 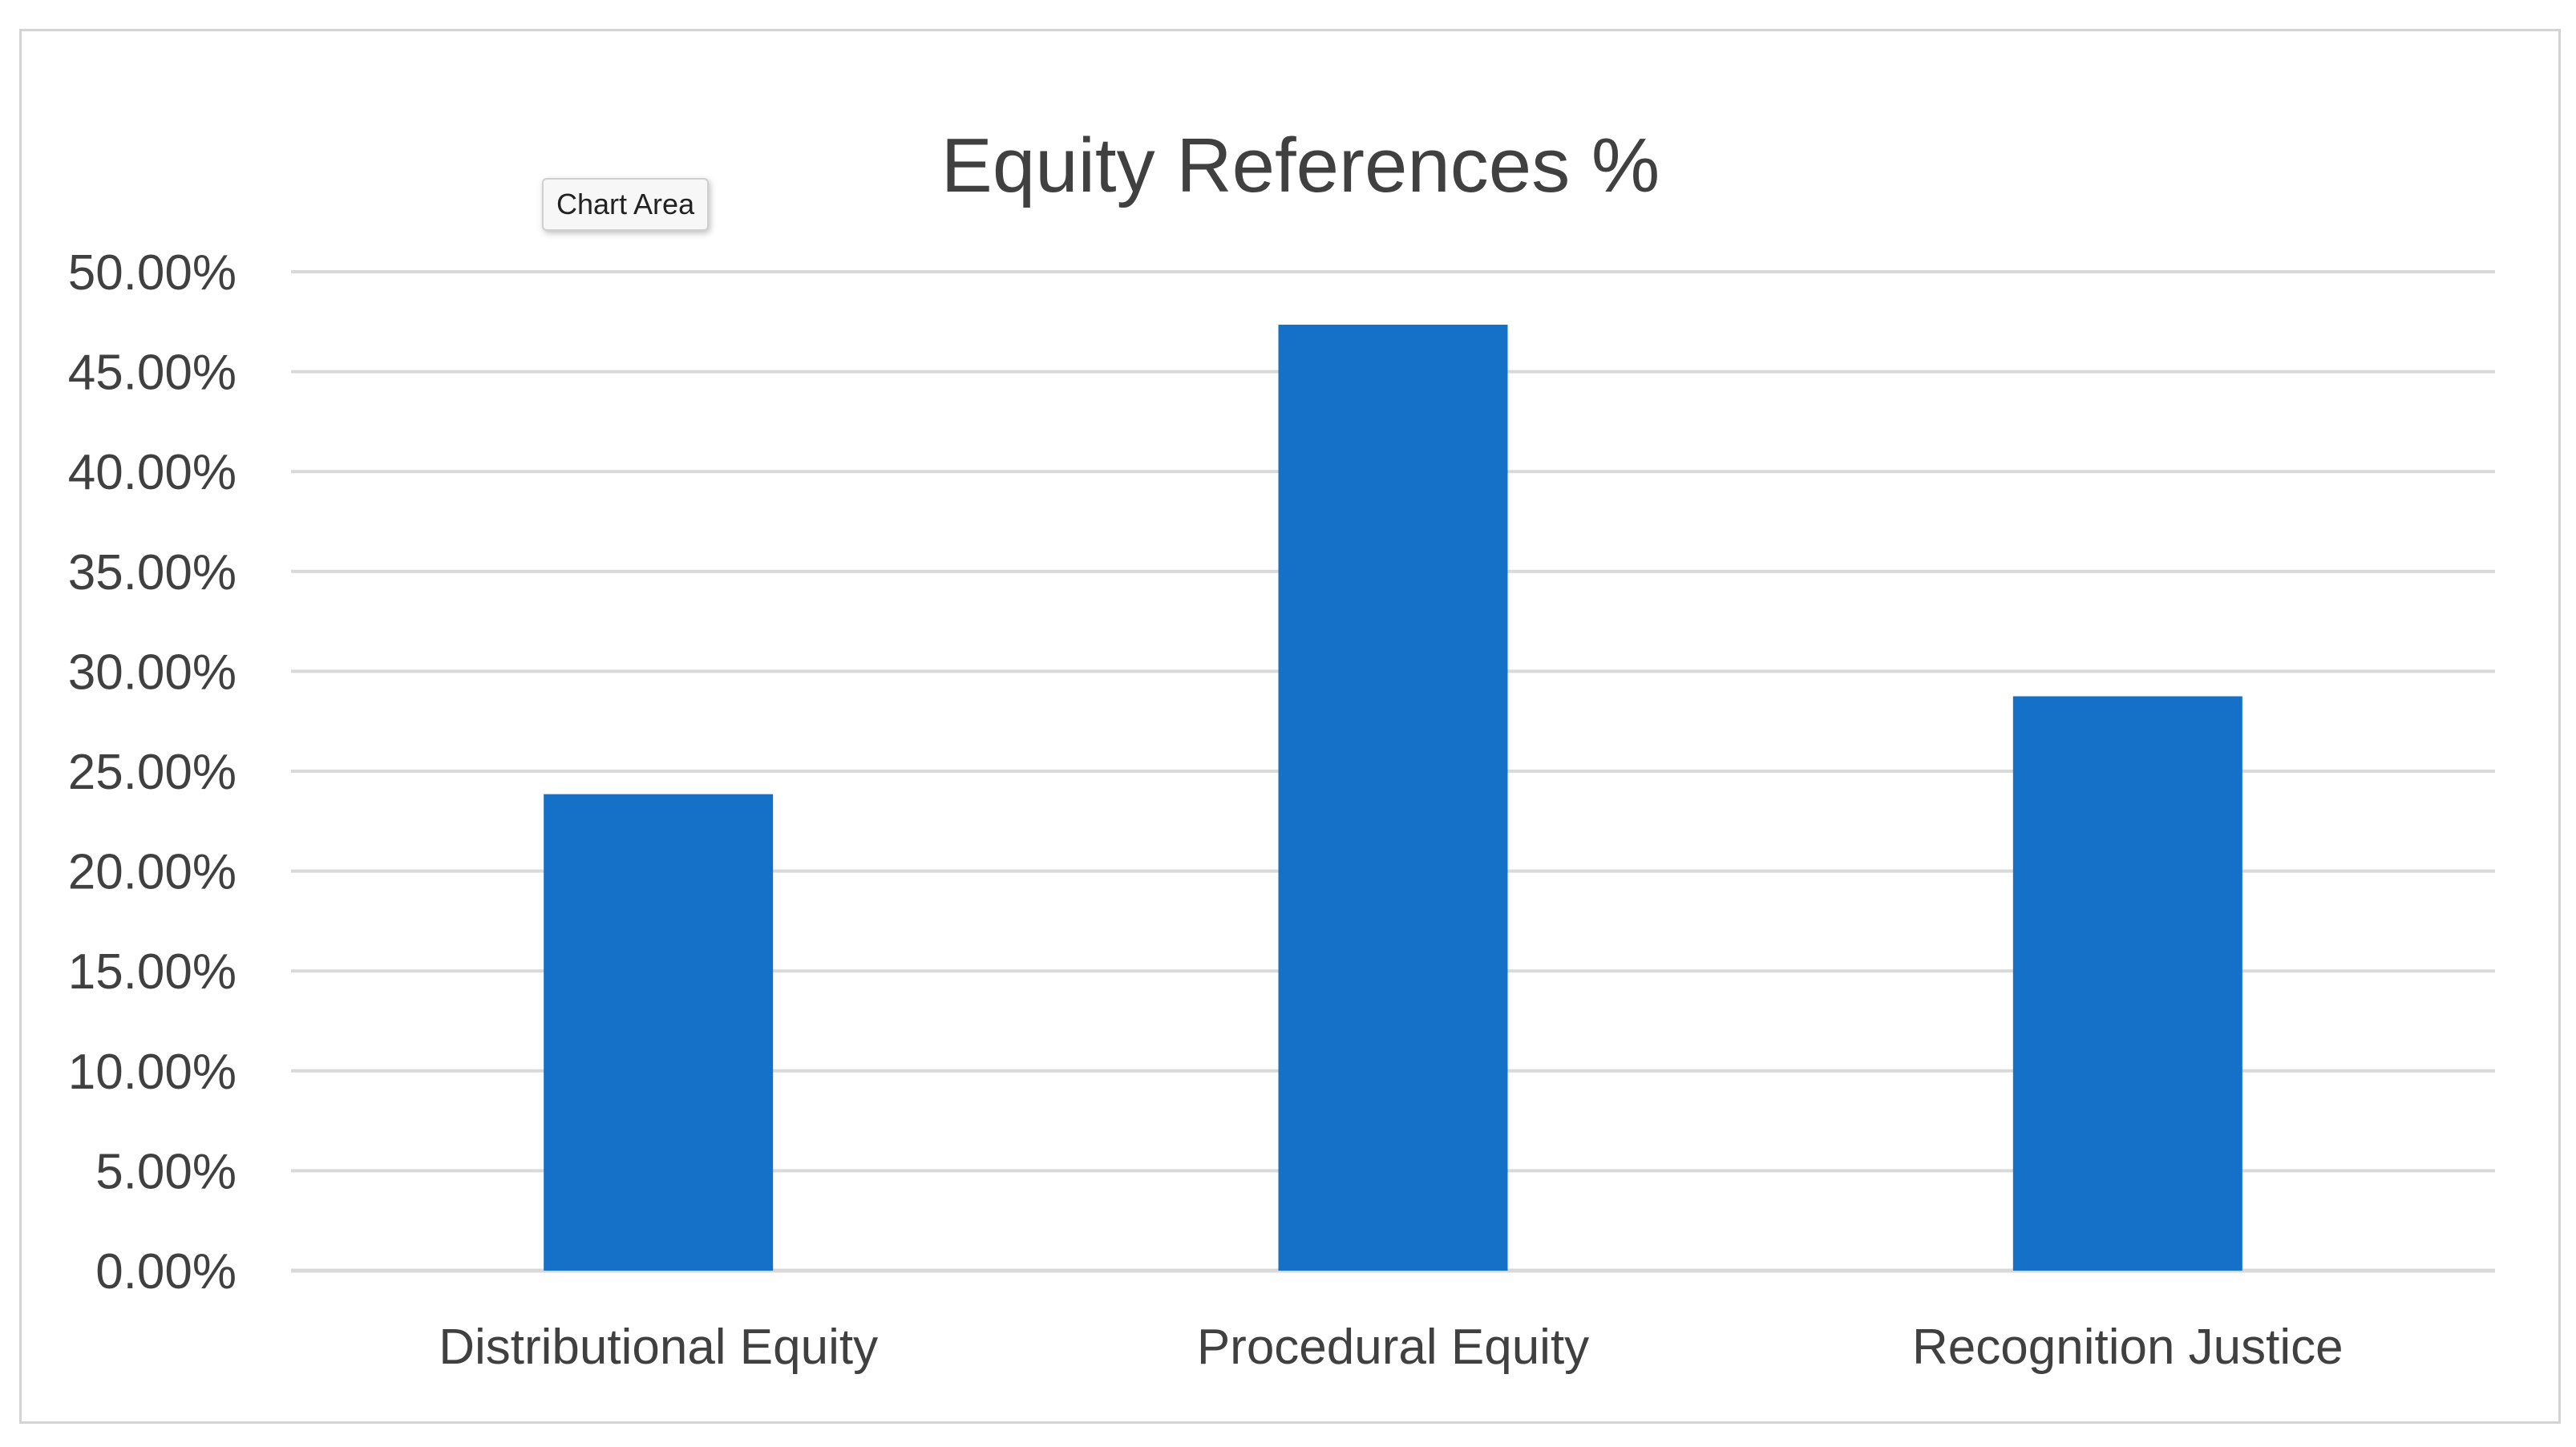 What do you see at coordinates (152, 572) in the screenshot?
I see `y-tick-label: 35.00%` at bounding box center [152, 572].